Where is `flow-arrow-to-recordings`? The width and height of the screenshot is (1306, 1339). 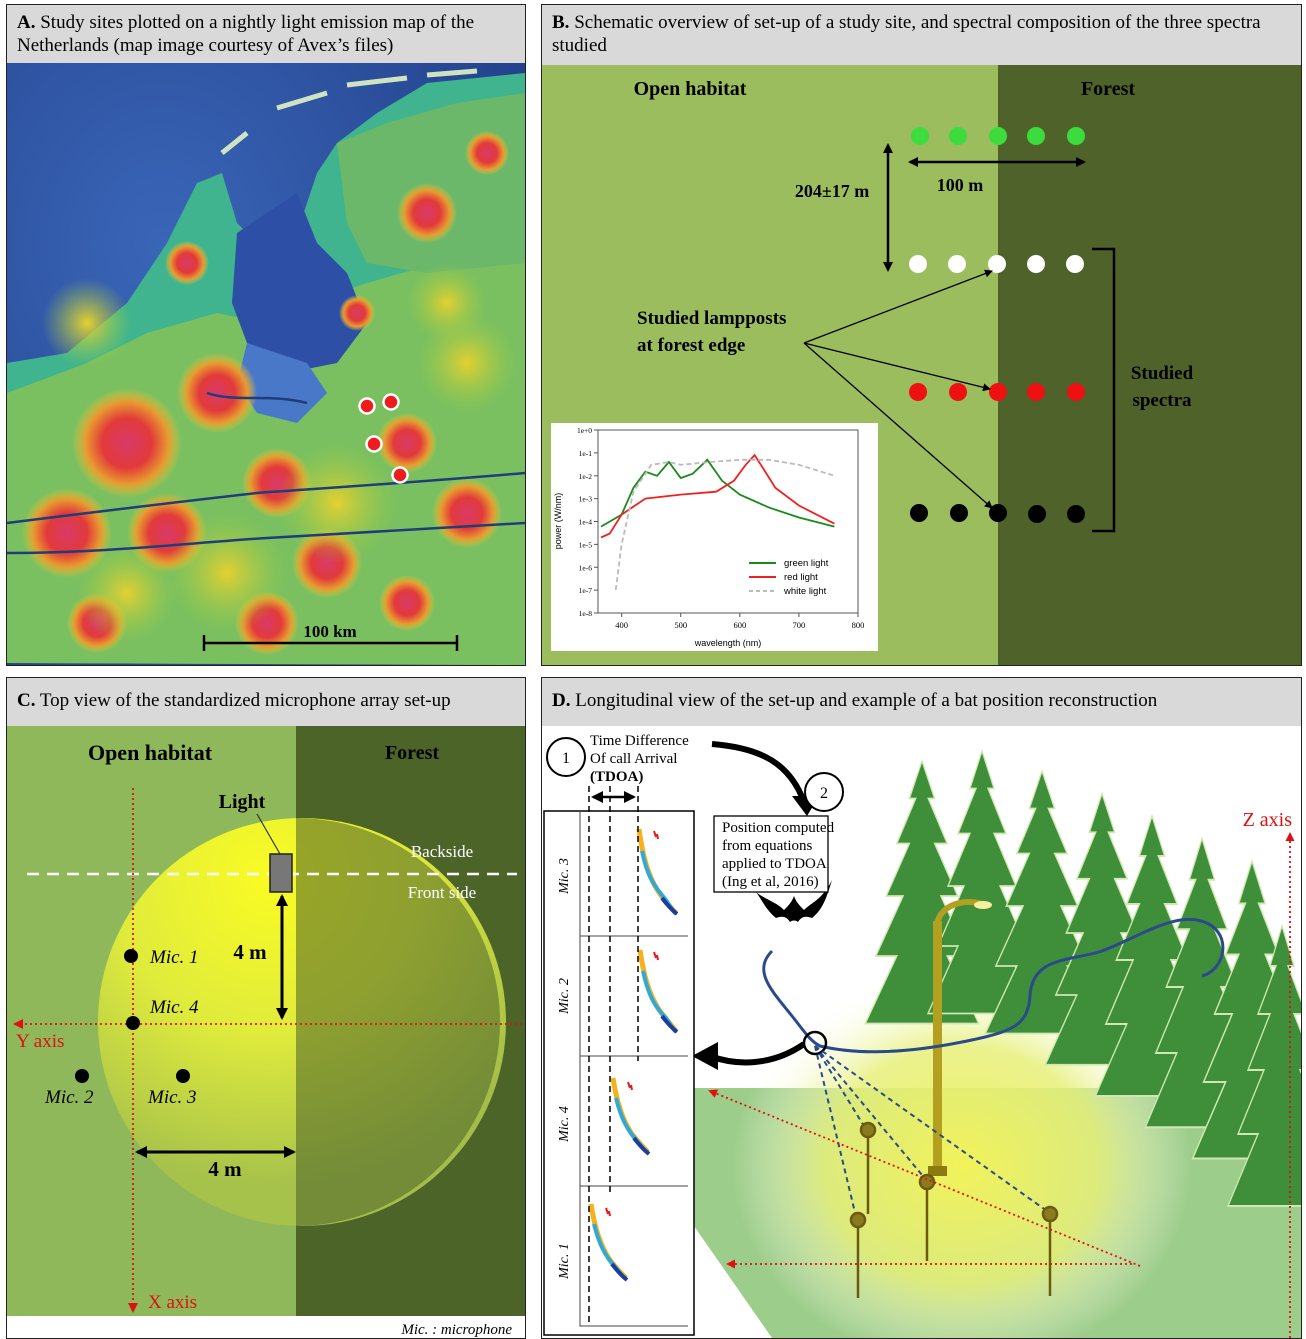
flow-arrow-to-recordings is located at coordinates (757, 1053).